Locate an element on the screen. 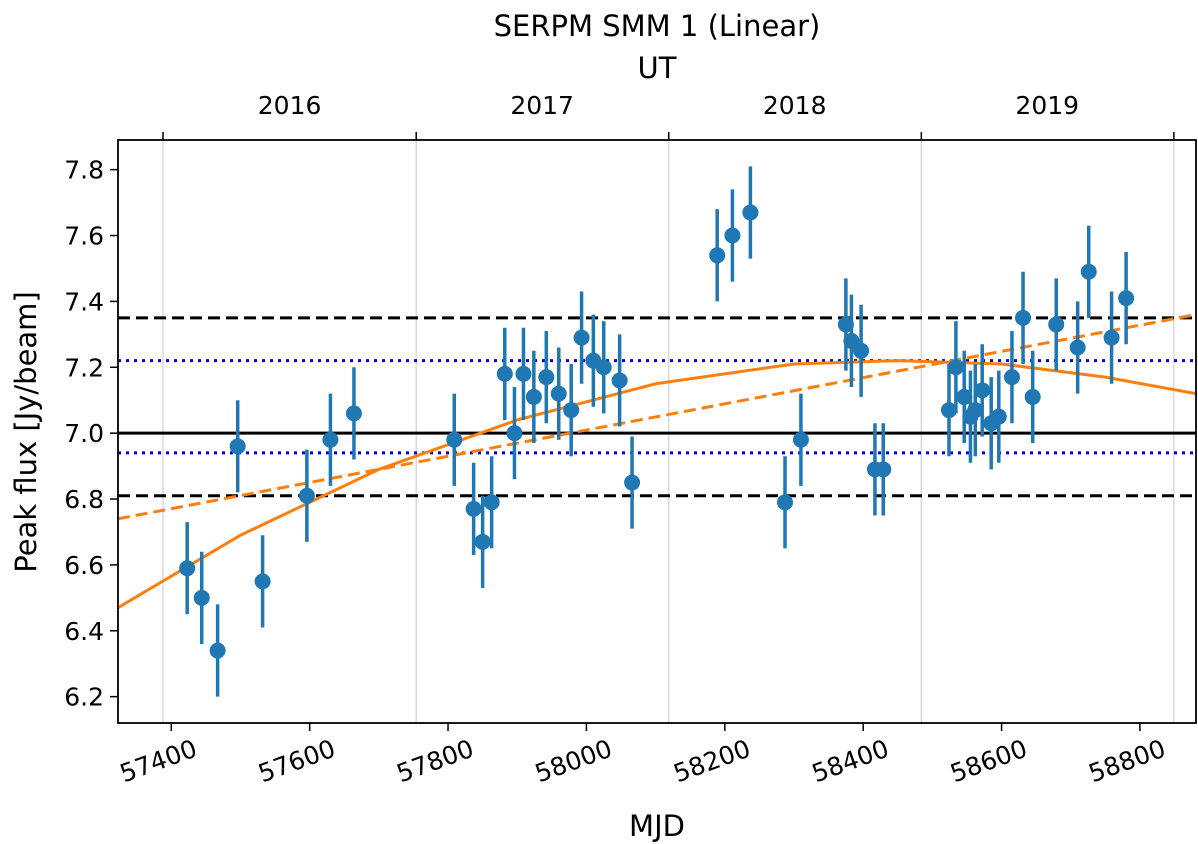  x-tick-label: 57800 is located at coordinates (435, 761).